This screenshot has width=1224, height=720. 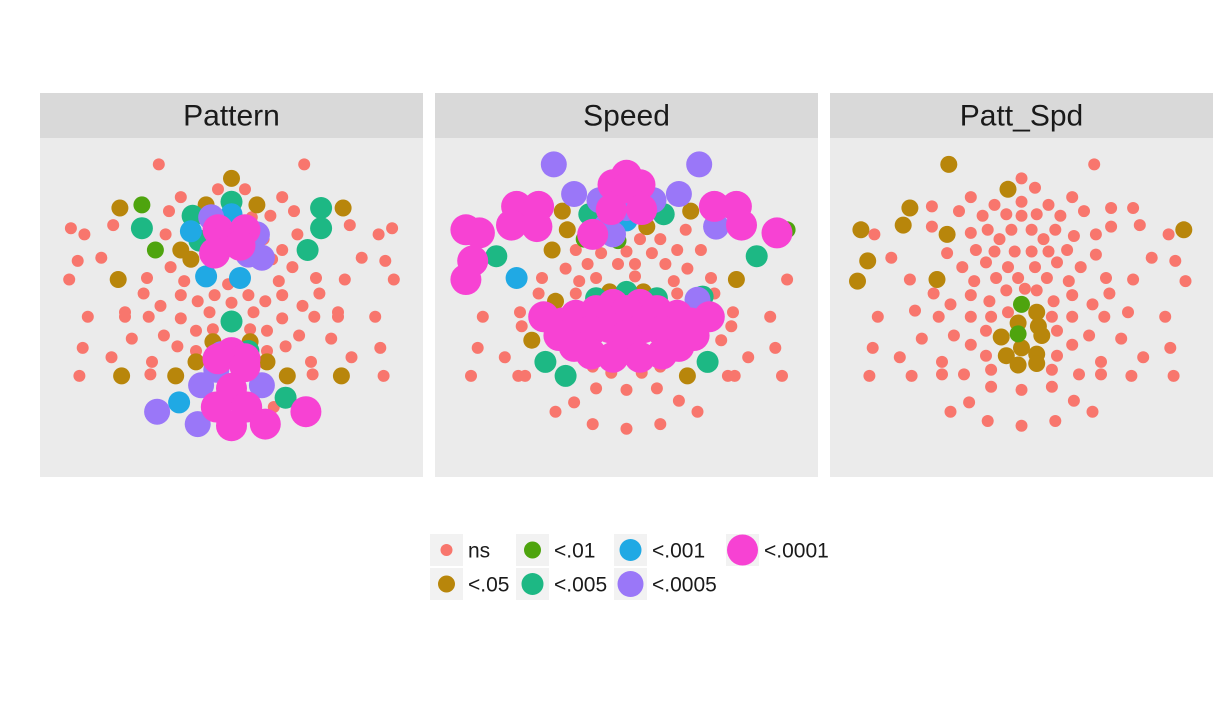 What do you see at coordinates (1021, 304) in the screenshot?
I see `data-point-p01` at bounding box center [1021, 304].